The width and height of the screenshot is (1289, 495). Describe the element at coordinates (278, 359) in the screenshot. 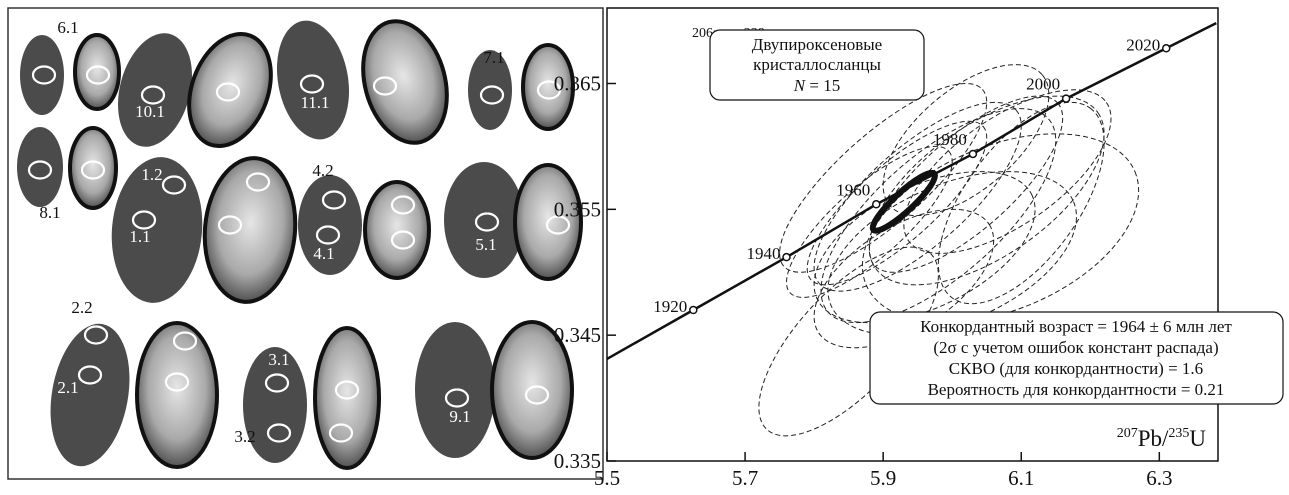

I see `grain-label: 3.1` at that location.